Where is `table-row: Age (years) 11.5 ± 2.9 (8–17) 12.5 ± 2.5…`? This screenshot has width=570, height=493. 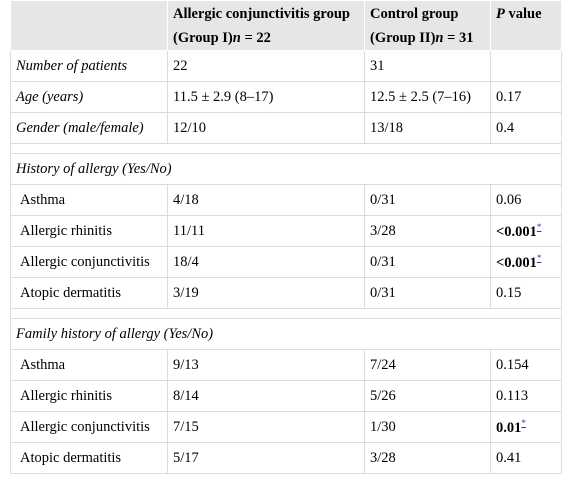
table-row: Age (years) 11.5 ± 2.9 (8–17) 12.5 ± 2.5… is located at coordinates (286, 97).